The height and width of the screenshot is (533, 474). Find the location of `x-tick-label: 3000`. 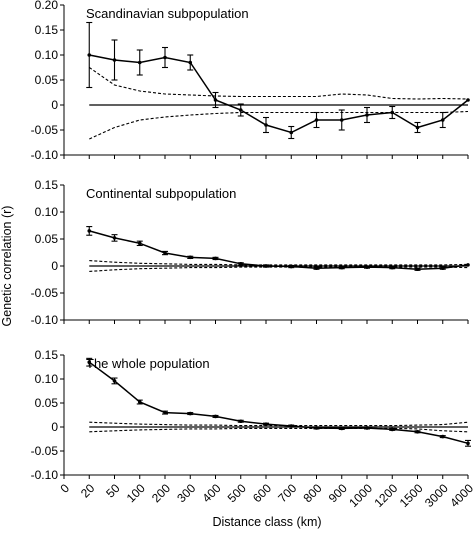

x-tick-label: 3000 is located at coordinates (436, 495).